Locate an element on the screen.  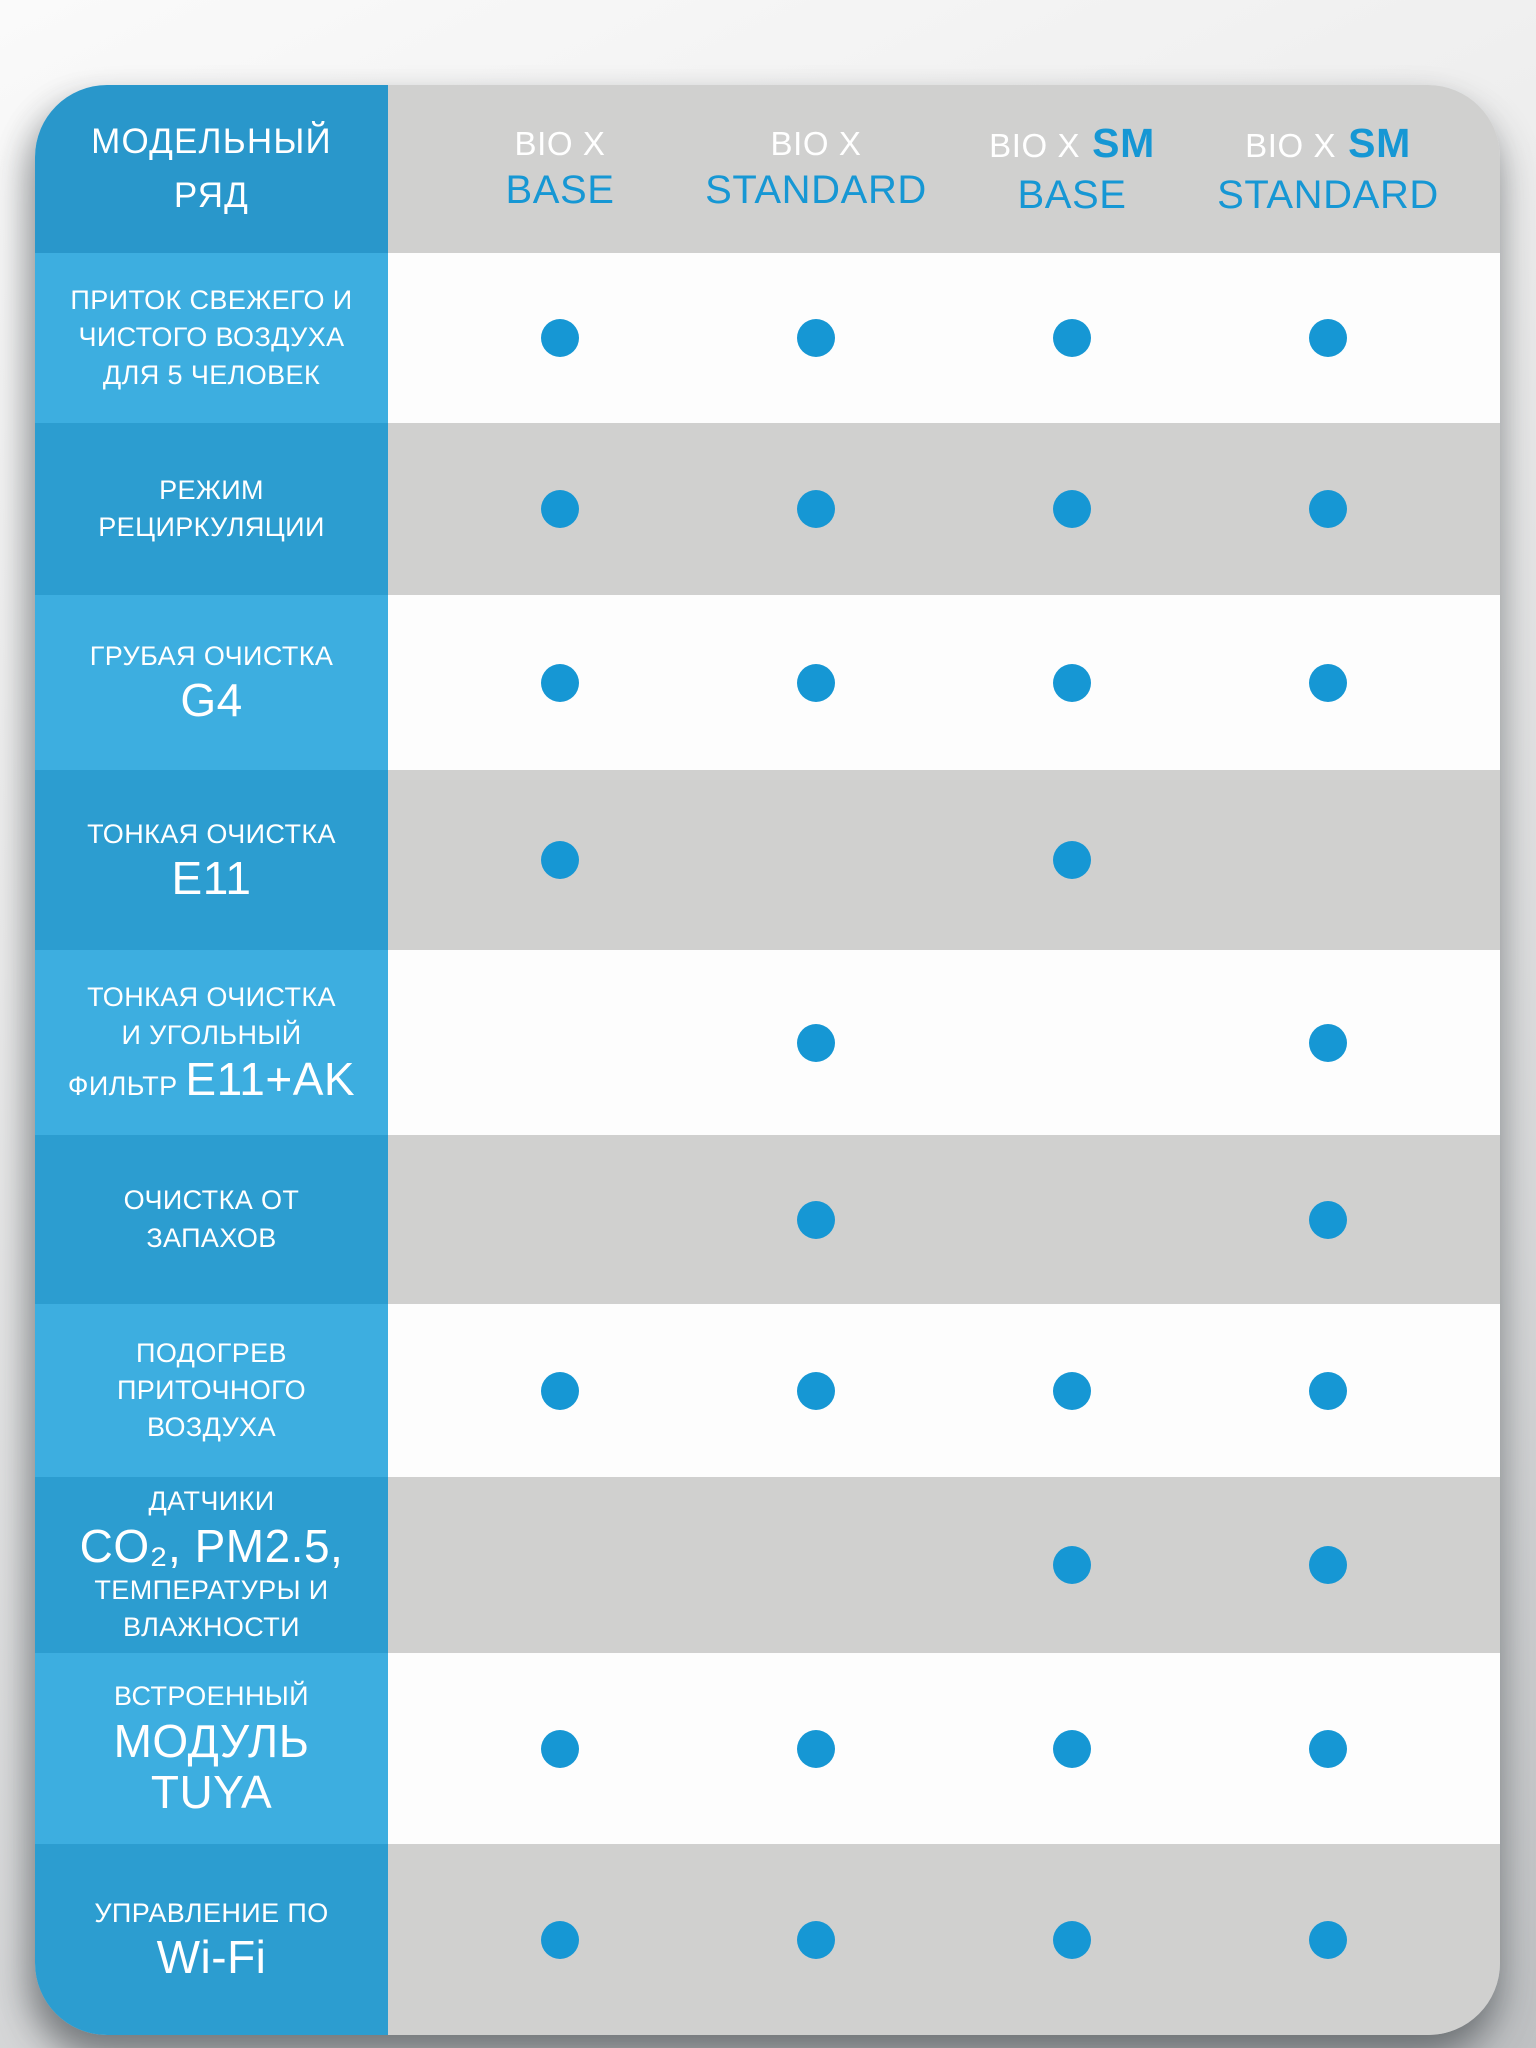
feature-label-line: ПРИТОЧНОГО is located at coordinates (211, 1390).